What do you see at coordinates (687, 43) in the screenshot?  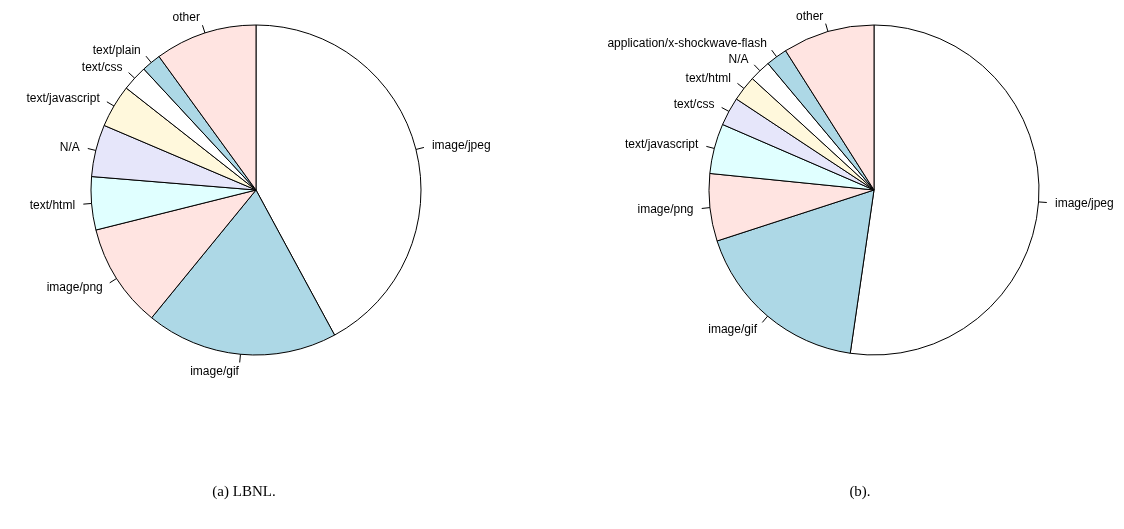 I see `slice-label: application/x-shockwave-flash` at bounding box center [687, 43].